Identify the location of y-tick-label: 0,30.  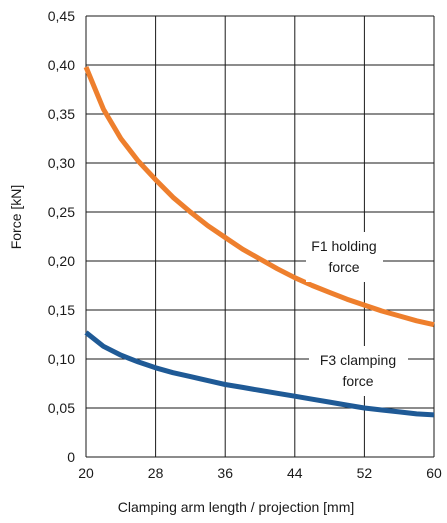
(61, 163).